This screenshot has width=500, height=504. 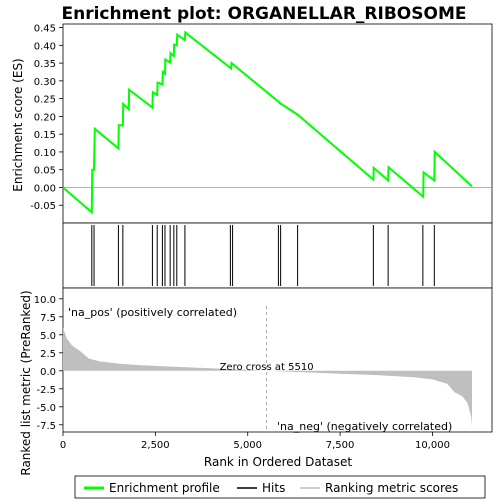 What do you see at coordinates (45, 188) in the screenshot?
I see `es-y-tick-label: 0.00` at bounding box center [45, 188].